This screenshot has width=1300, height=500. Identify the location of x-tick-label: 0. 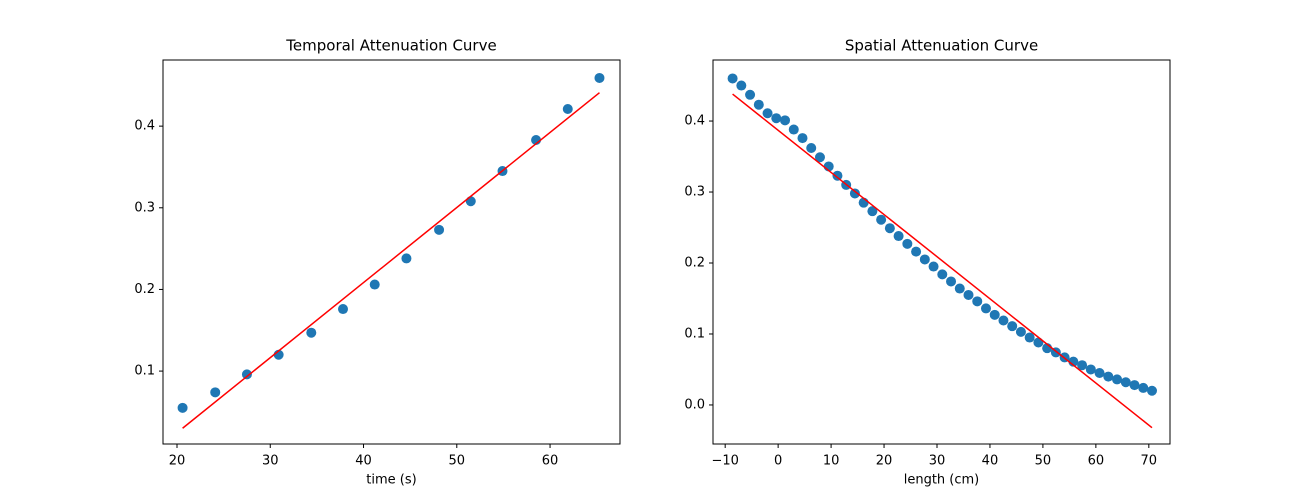
(778, 461).